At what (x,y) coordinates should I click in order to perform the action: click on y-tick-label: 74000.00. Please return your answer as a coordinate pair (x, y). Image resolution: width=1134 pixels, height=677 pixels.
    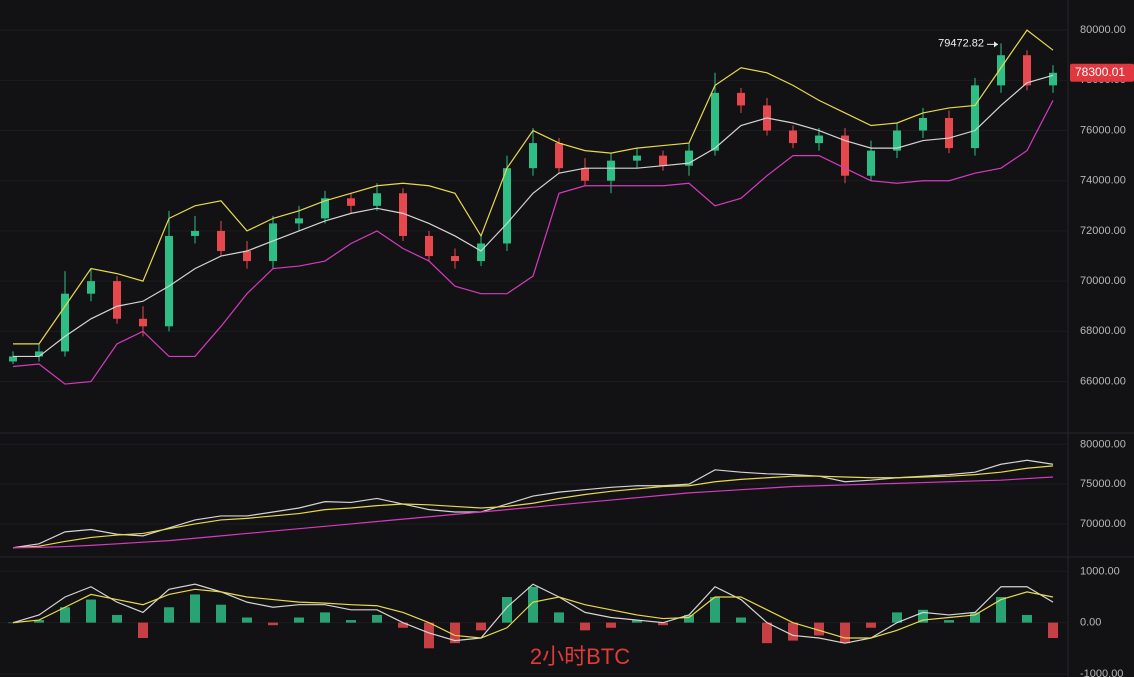
    Looking at the image, I should click on (1103, 181).